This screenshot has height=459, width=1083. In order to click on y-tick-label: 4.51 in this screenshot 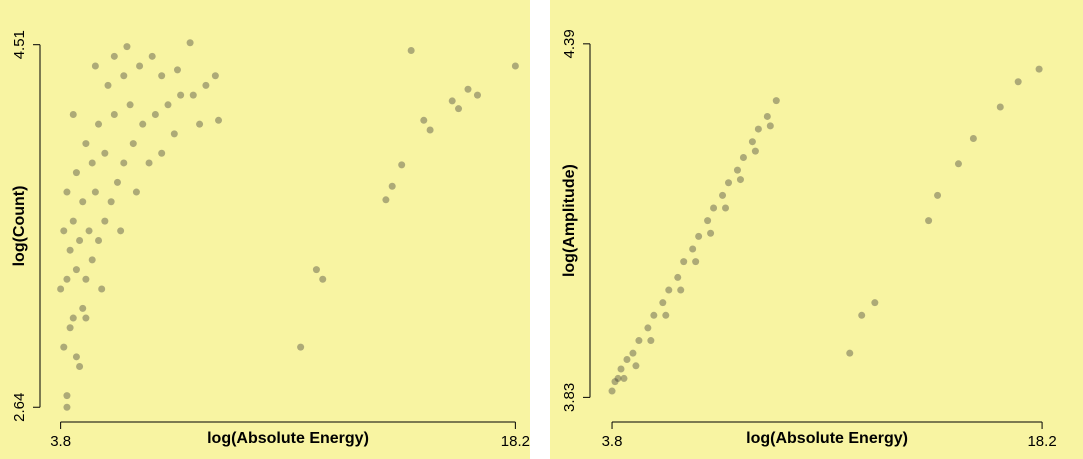, I will do `click(19, 44)`.